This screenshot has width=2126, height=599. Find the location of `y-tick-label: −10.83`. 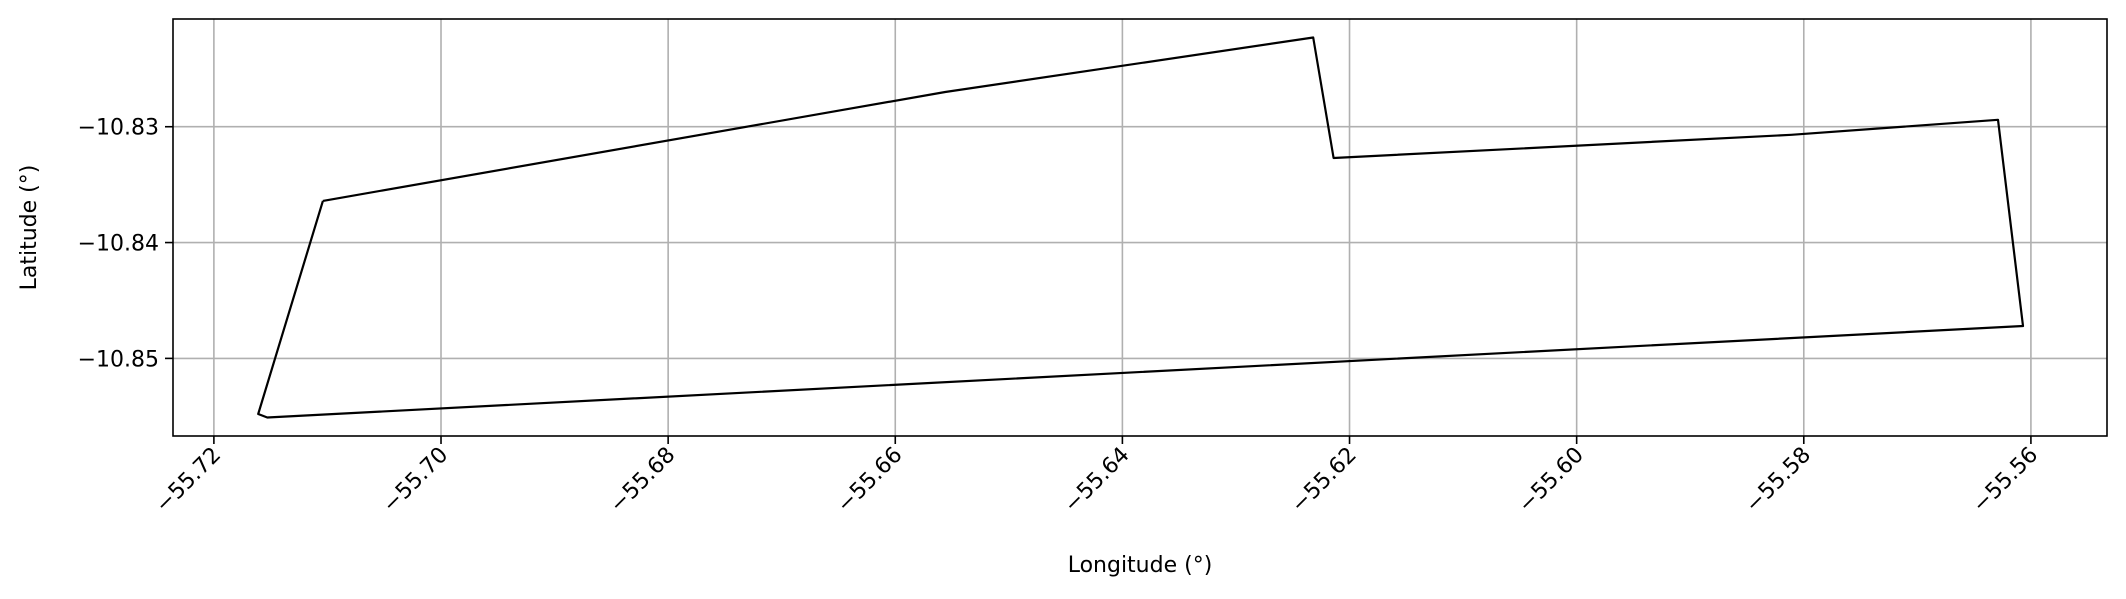

y-tick-label: −10.83 is located at coordinates (118, 128).